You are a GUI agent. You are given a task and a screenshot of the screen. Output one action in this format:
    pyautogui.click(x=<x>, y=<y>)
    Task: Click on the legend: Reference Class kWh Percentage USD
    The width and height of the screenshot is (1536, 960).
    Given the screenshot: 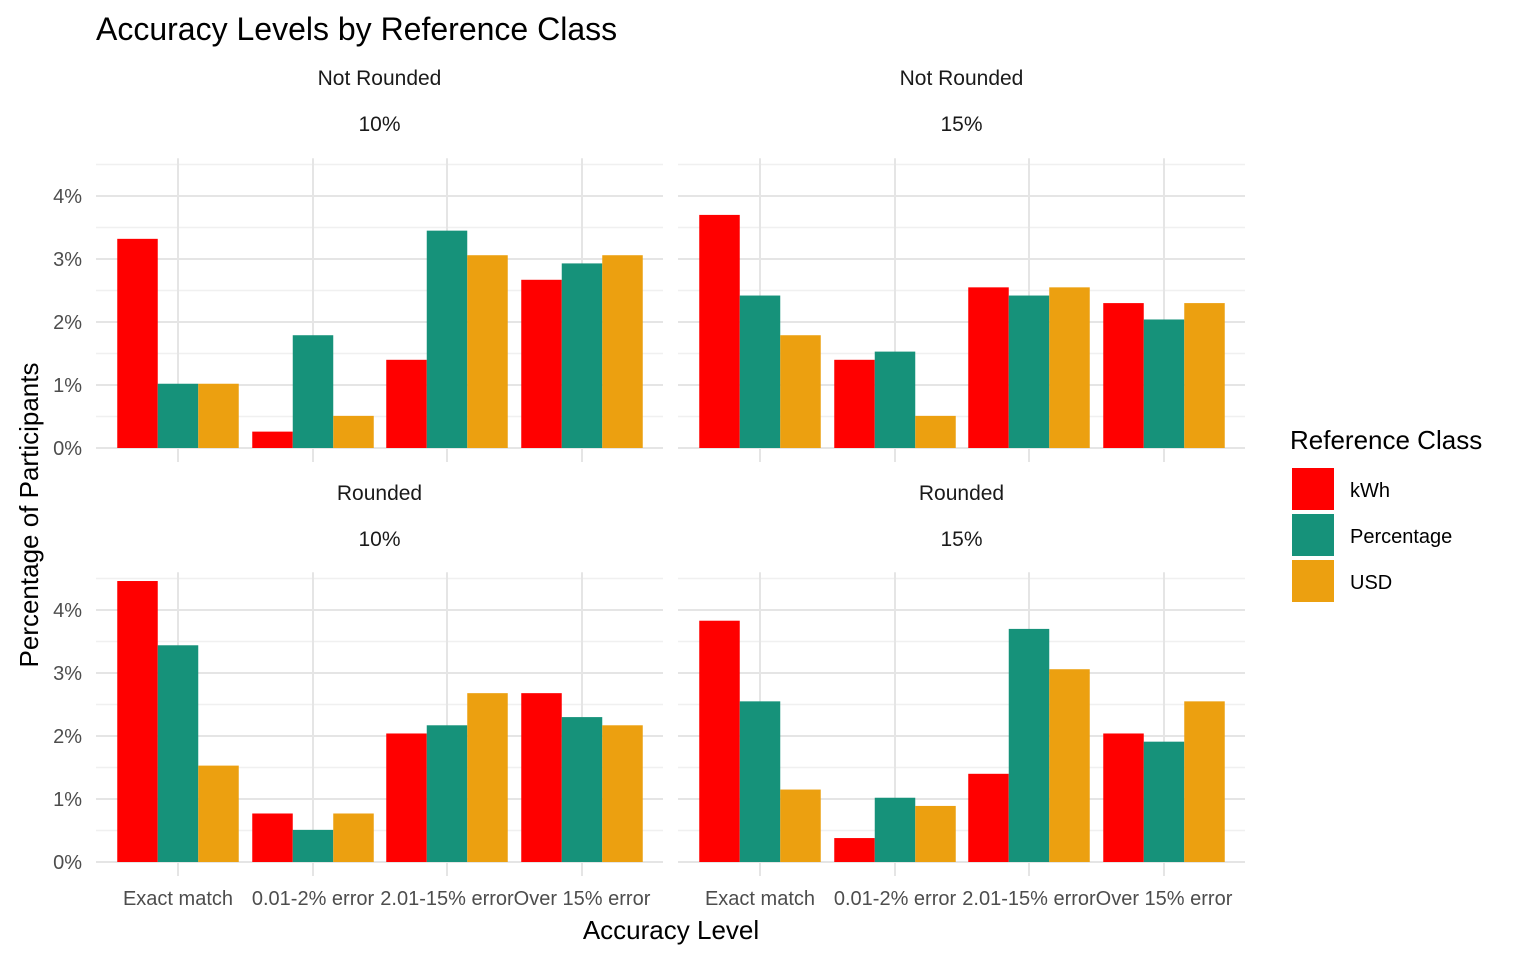 What is the action you would take?
    pyautogui.click(x=1386, y=513)
    